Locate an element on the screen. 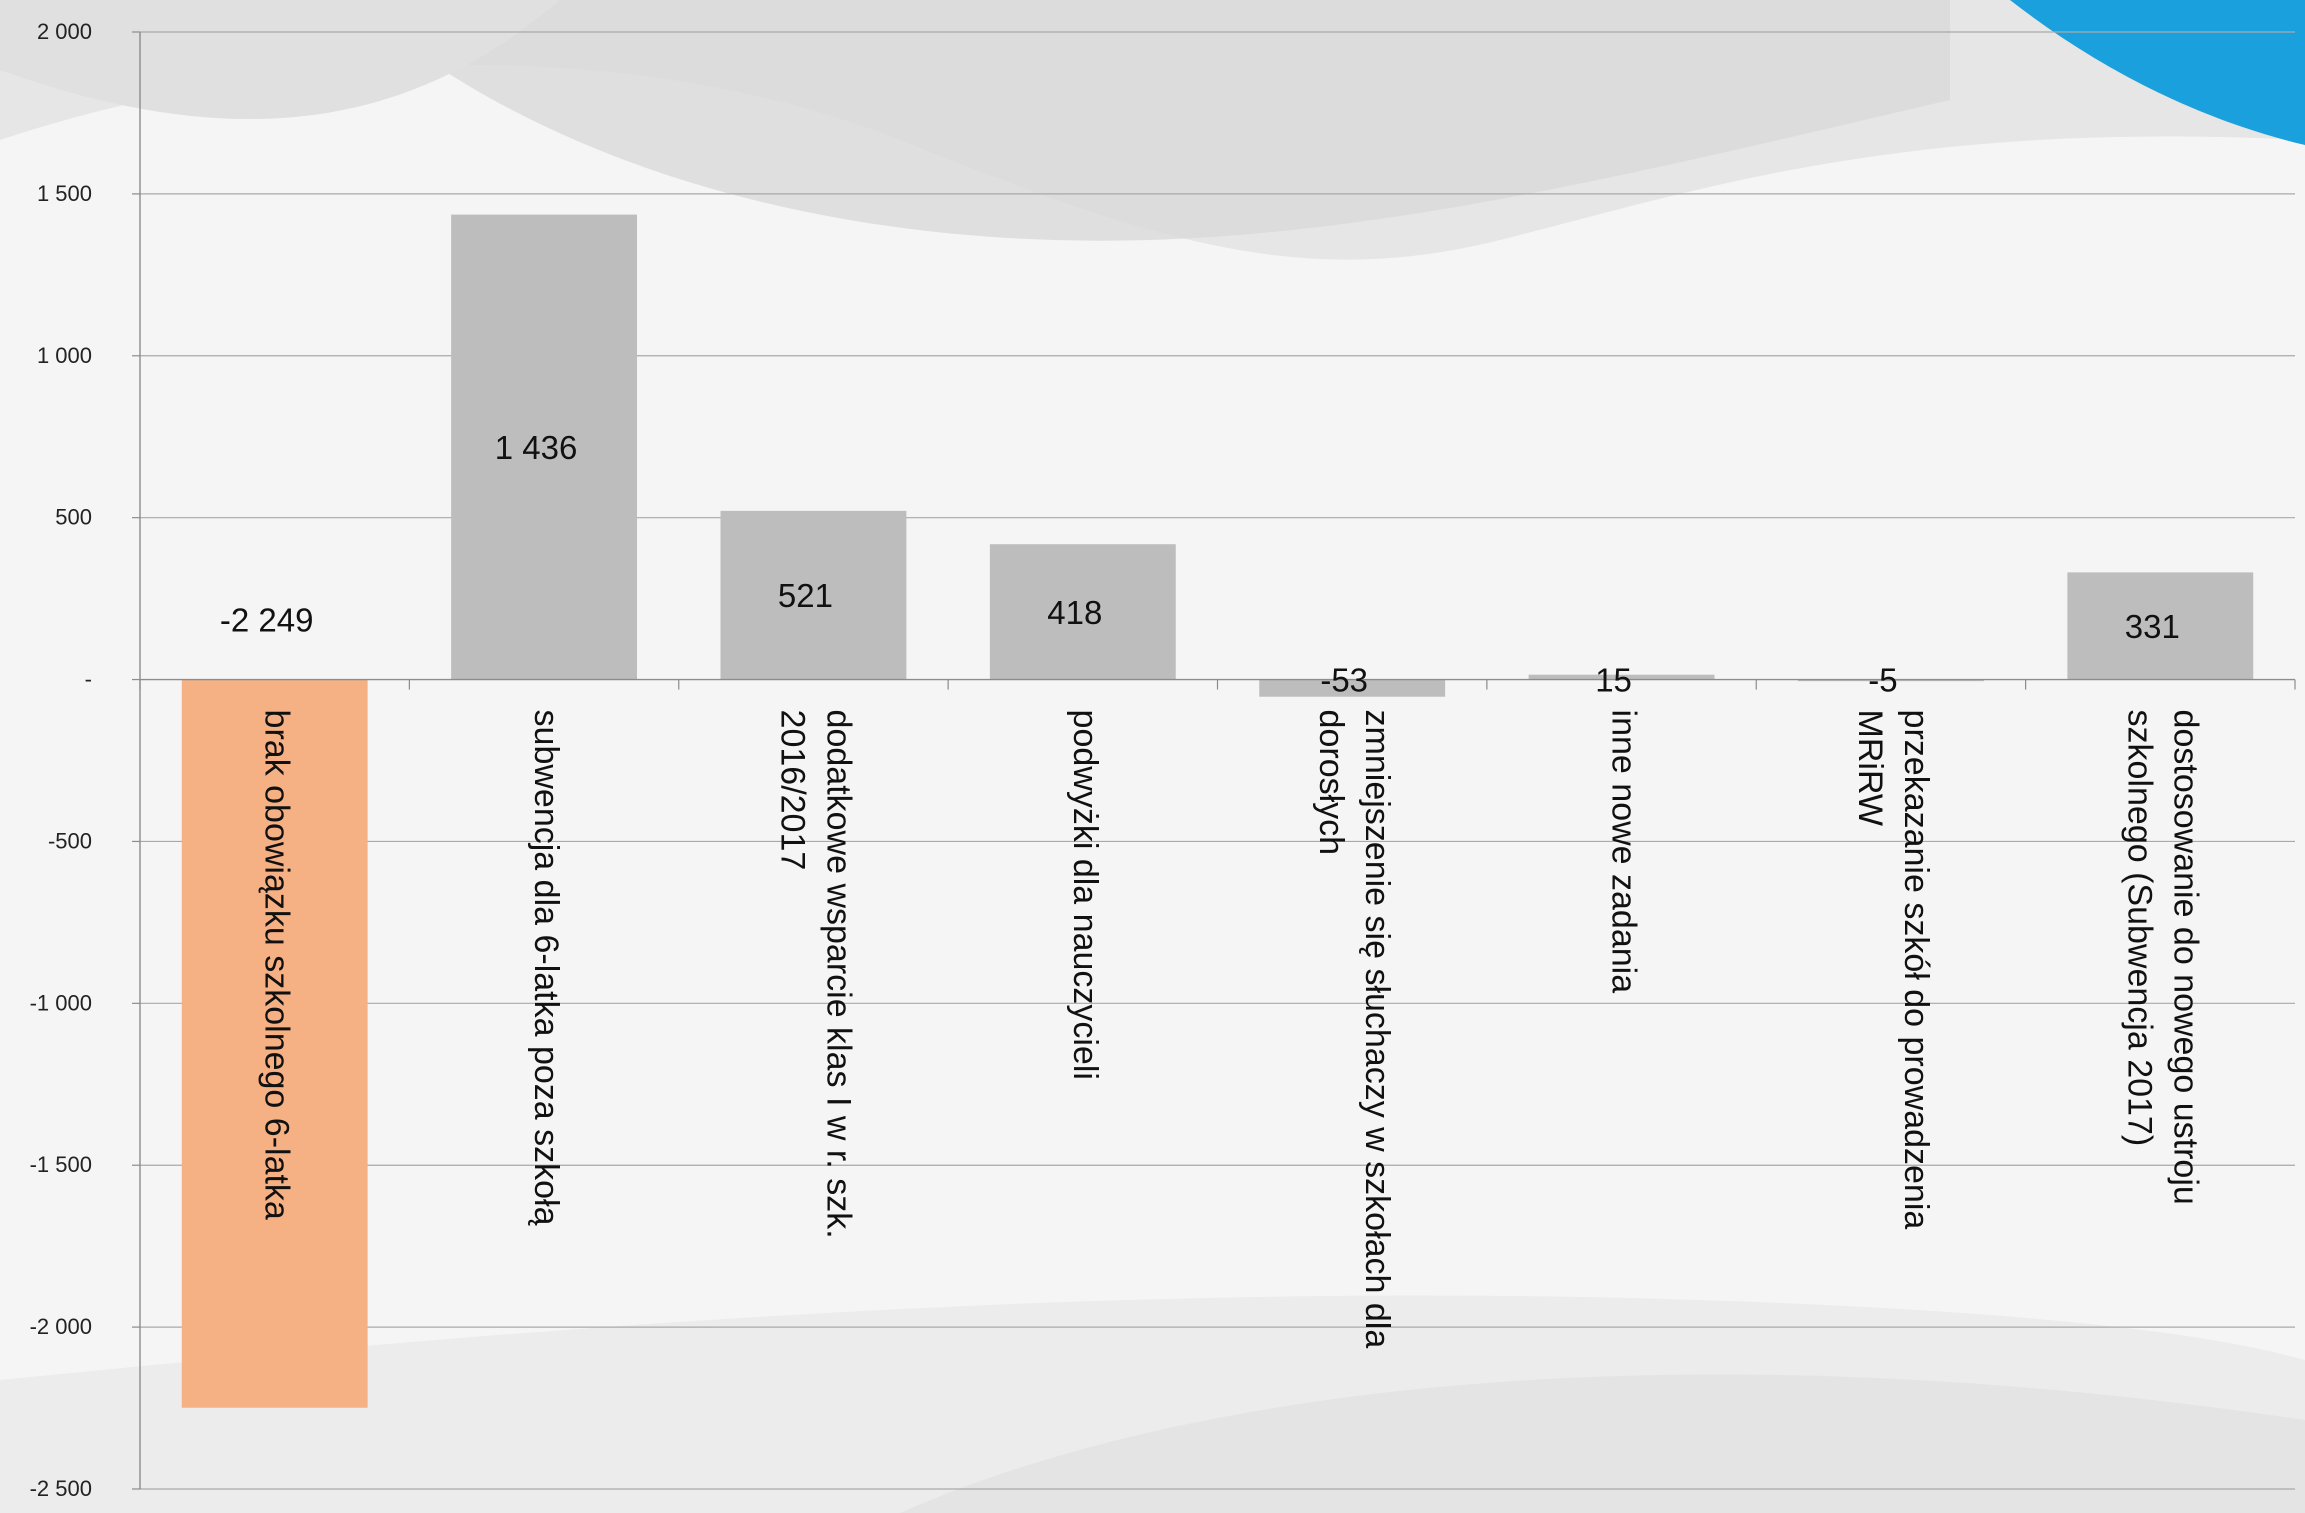  x-axis is located at coordinates (1217, 684).